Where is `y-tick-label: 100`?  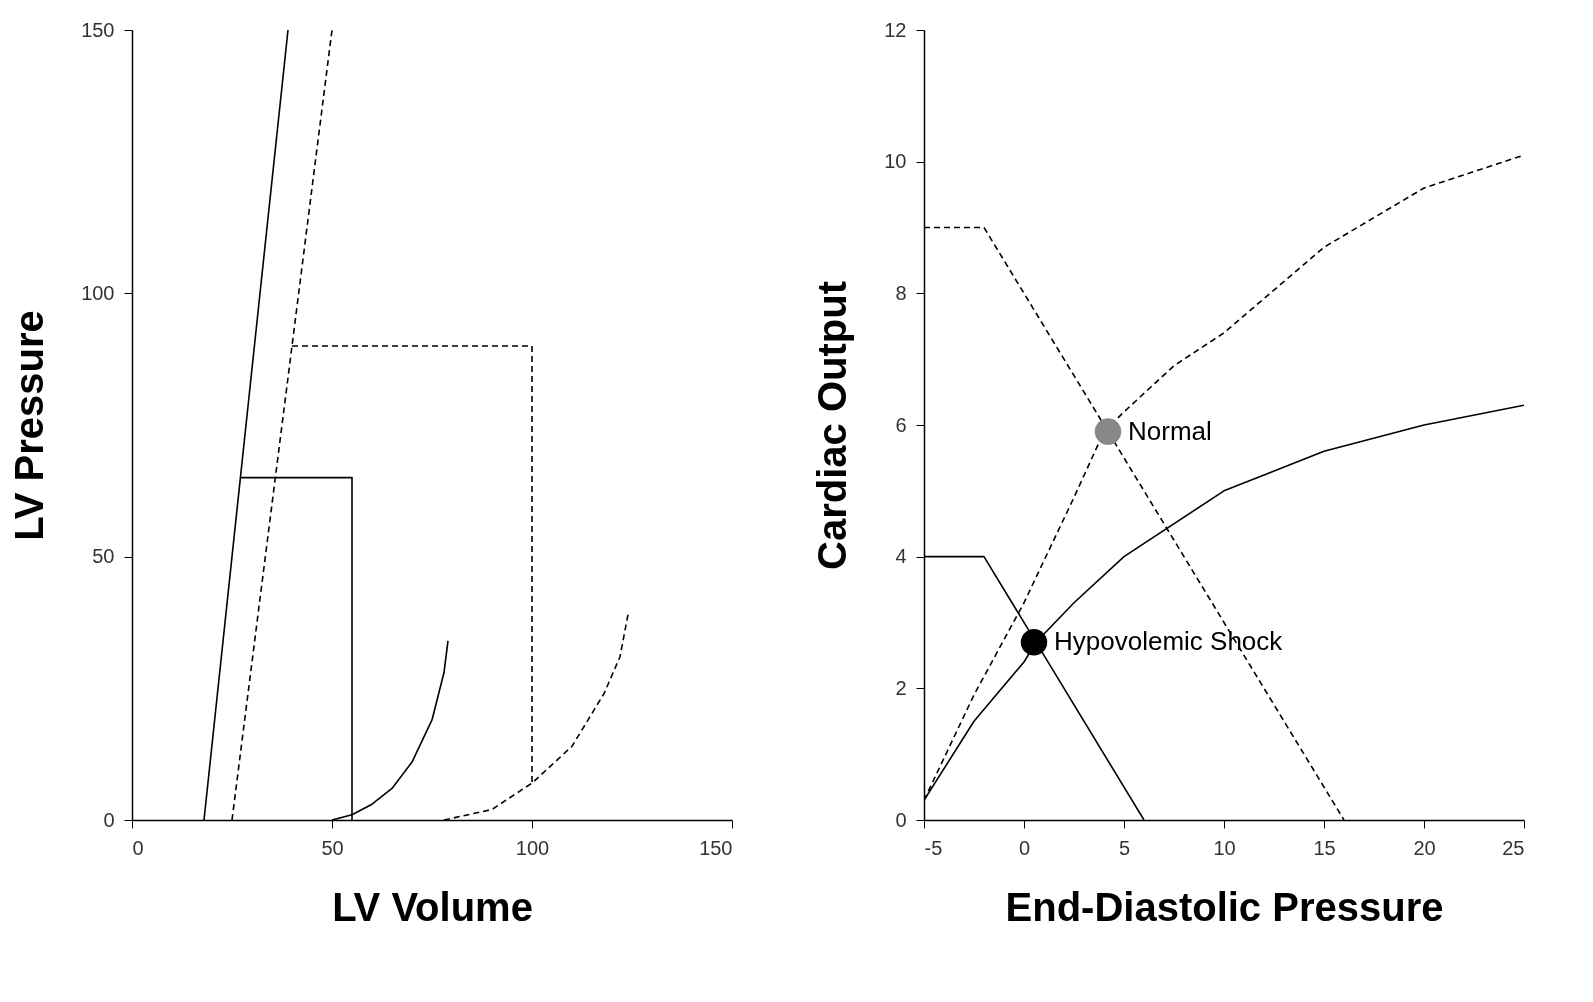 y-tick-label: 100 is located at coordinates (98, 292).